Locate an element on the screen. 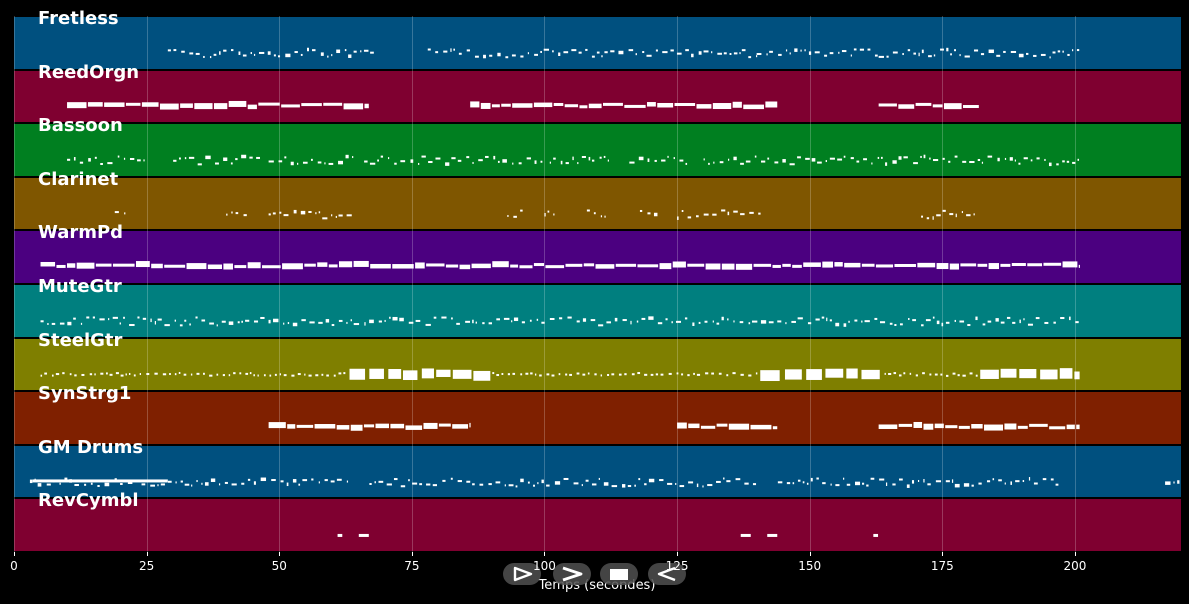 This screenshot has height=604, width=1189. track-mutegtr: MuteGtr is located at coordinates (597, 307).